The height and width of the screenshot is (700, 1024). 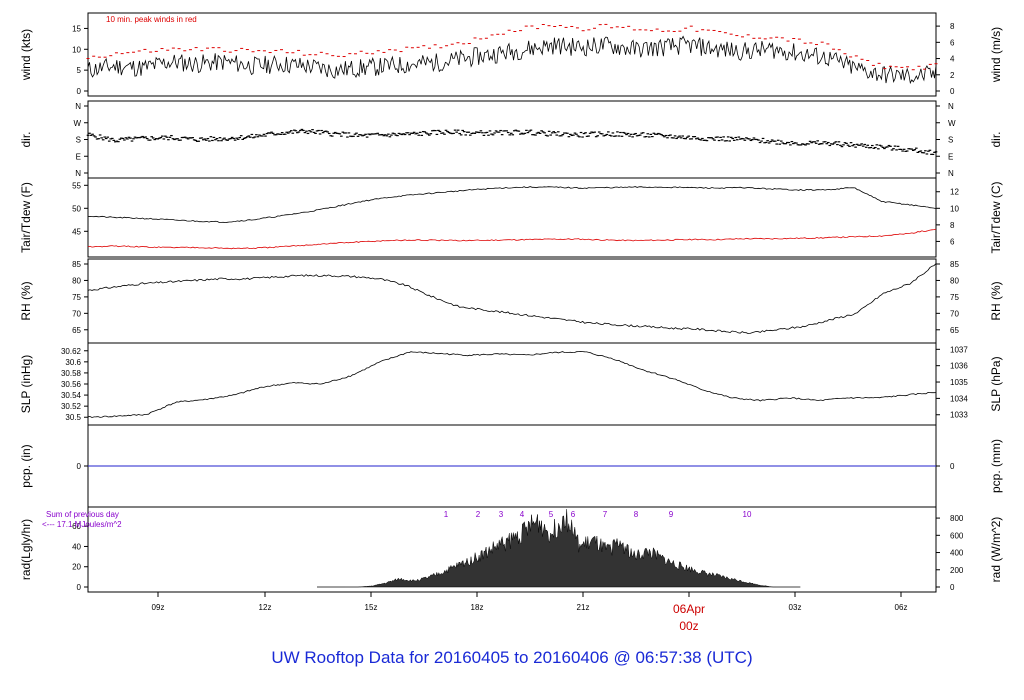 I want to click on y-tick-label-right: 1035, so click(x=959, y=382).